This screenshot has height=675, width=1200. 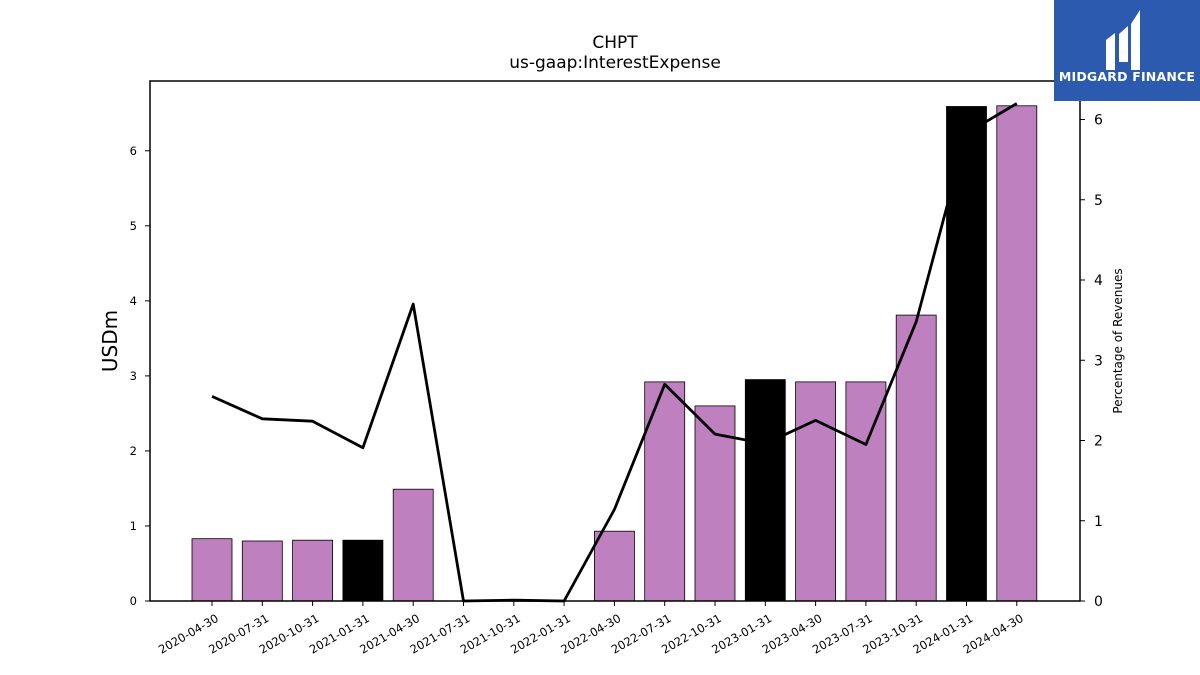 I want to click on y2-tick-label: 1, so click(x=1098, y=522).